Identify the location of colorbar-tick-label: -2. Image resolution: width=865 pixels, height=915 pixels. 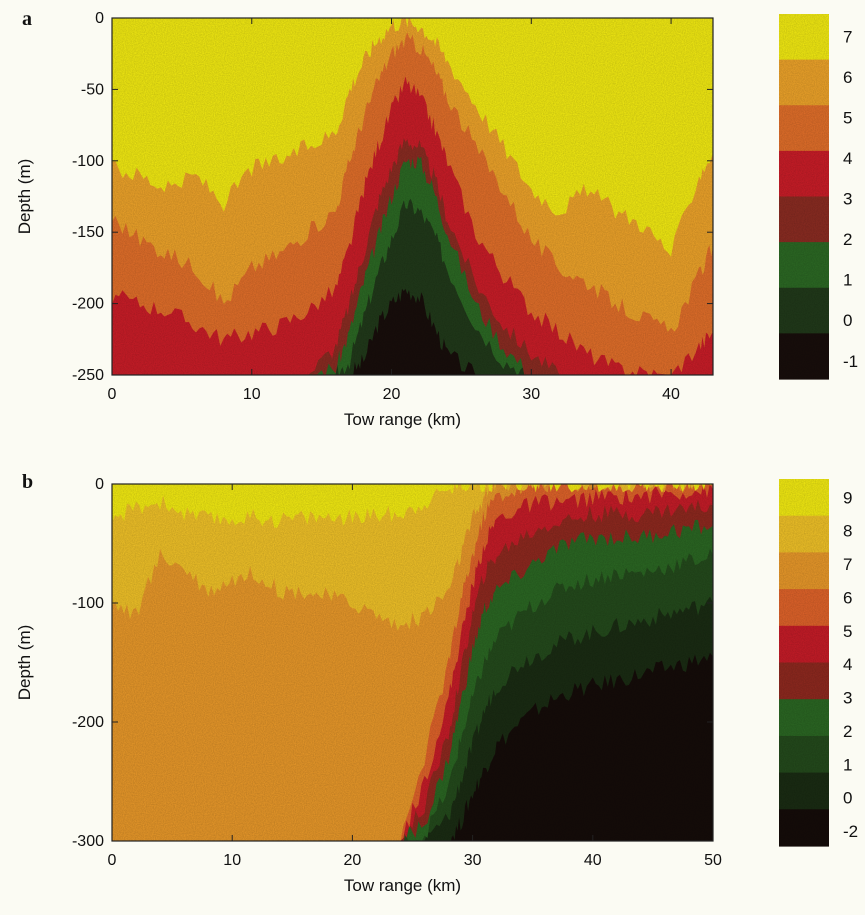
(850, 831).